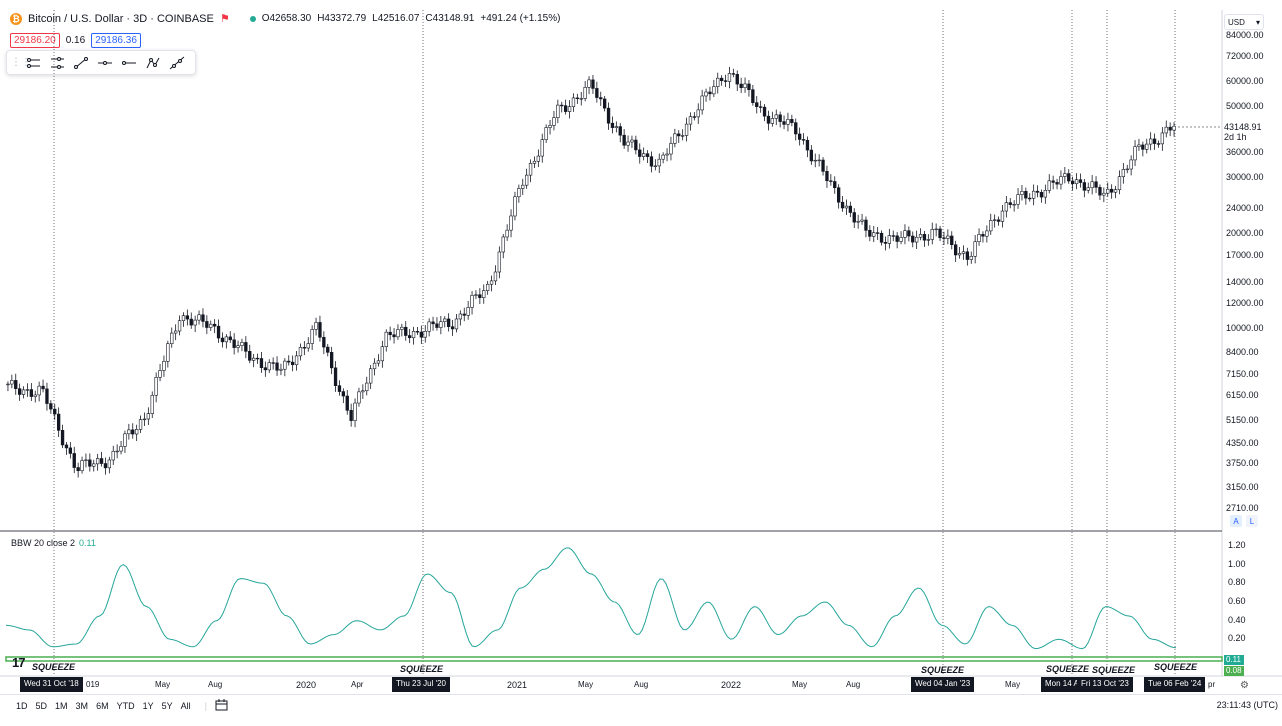  What do you see at coordinates (1242, 395) in the screenshot?
I see `price-tick-label: 6150.00` at bounding box center [1242, 395].